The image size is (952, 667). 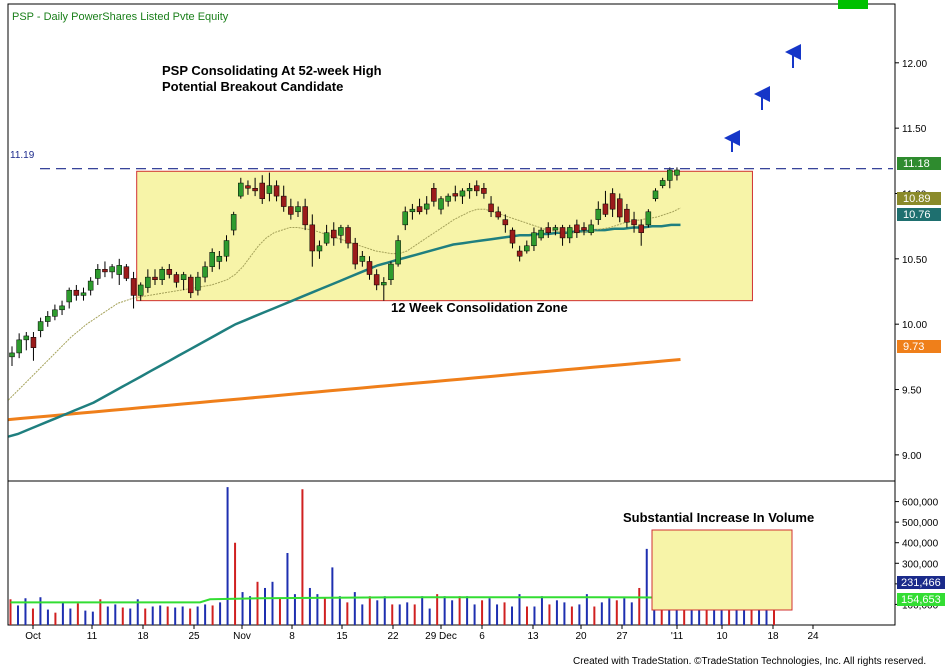 I want to click on price-tick-label: 9.50, so click(x=912, y=391).